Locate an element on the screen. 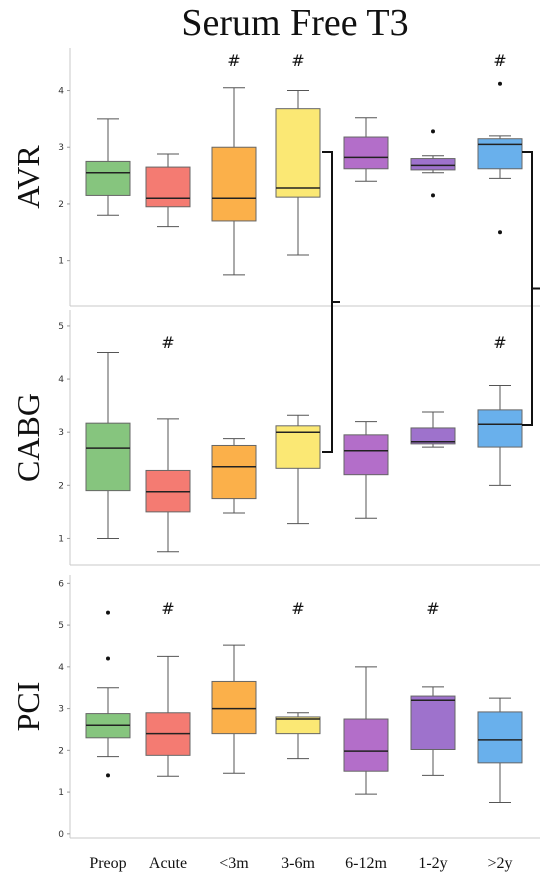  category-labels: Preop Acute <3m 3-6m 6-12m 1-2y >2y is located at coordinates (300, 863).